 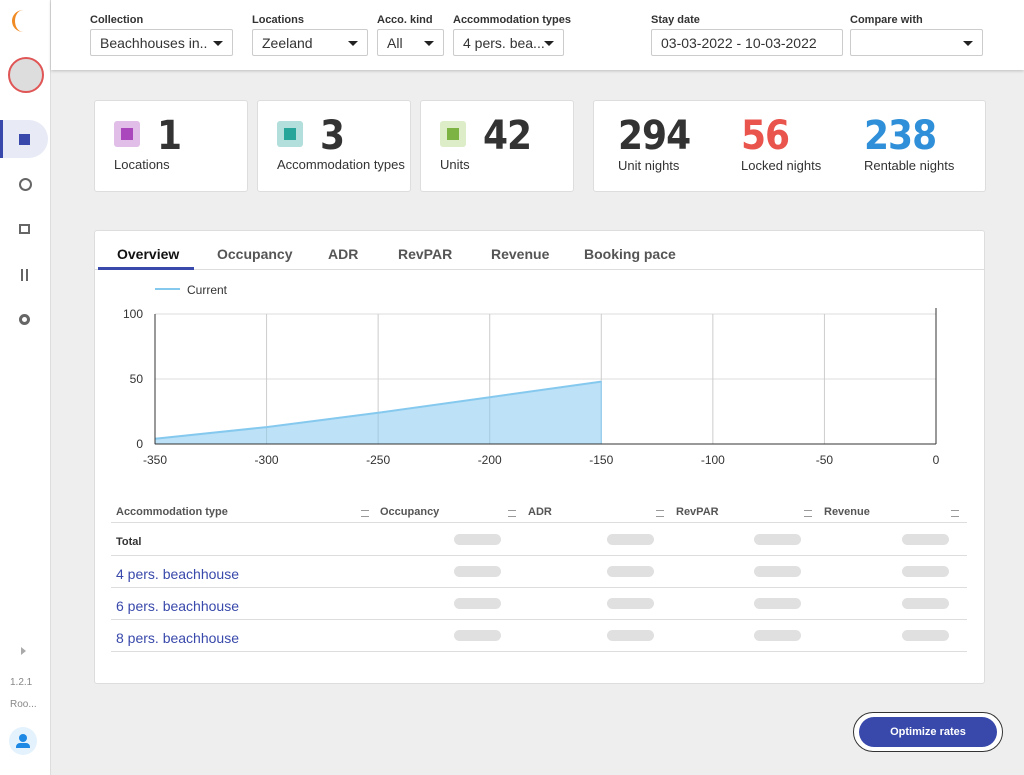 What do you see at coordinates (378, 410) in the screenshot?
I see `line` at bounding box center [378, 410].